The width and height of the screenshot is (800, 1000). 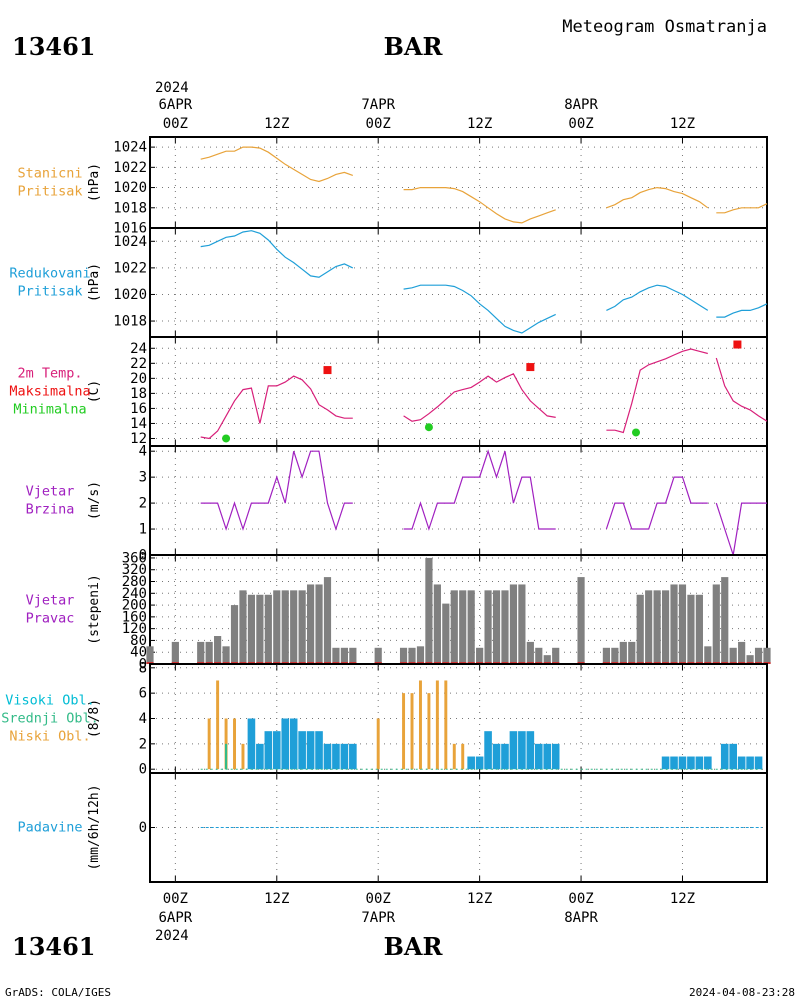 What do you see at coordinates (143, 668) in the screenshot?
I see `y-tick-label: 8` at bounding box center [143, 668].